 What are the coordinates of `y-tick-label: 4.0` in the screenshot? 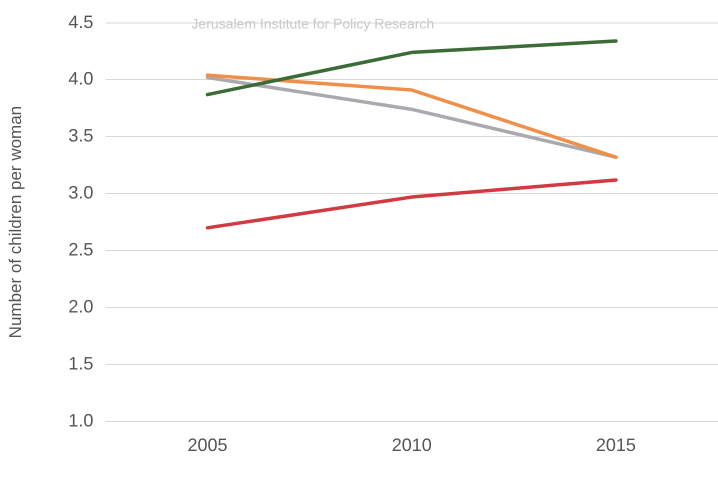 It's located at (81, 78).